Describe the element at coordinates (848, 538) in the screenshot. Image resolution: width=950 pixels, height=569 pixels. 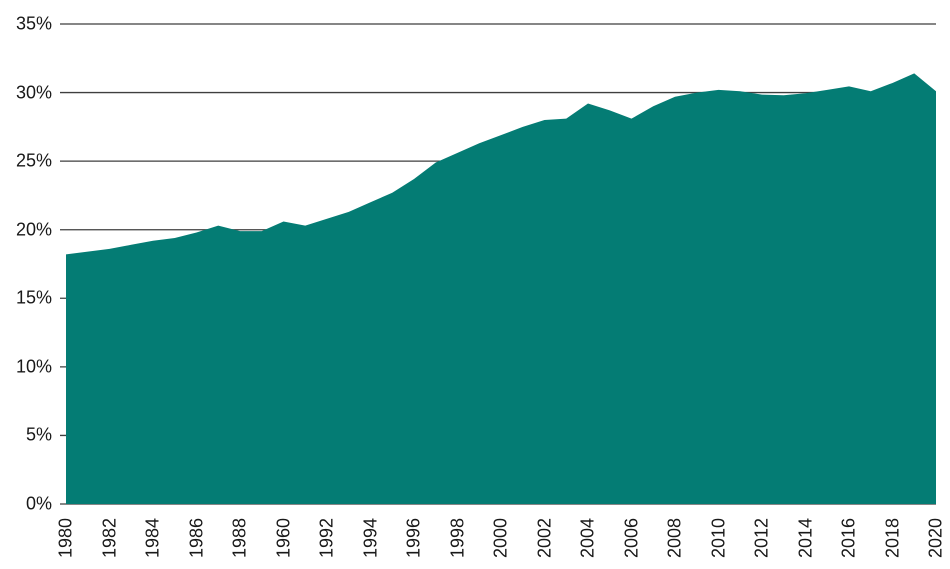
I see `x-tick-label: 2016` at that location.